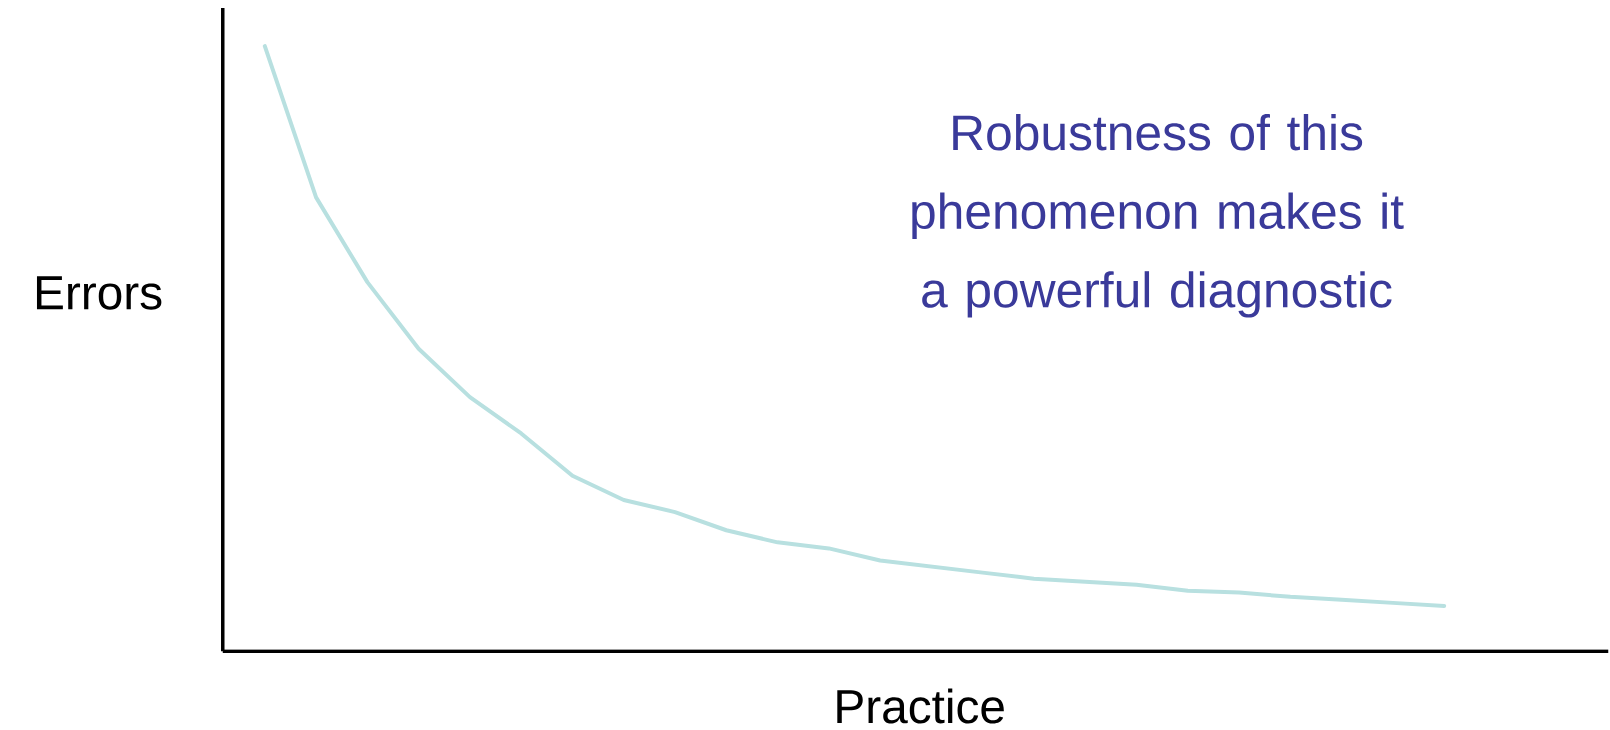  Describe the element at coordinates (99, 293) in the screenshot. I see `y-axis-title: Errors` at that location.